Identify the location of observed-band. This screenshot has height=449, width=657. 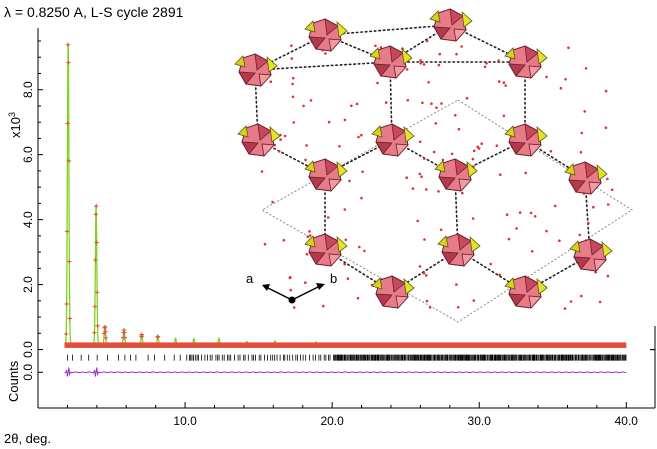
(345, 345).